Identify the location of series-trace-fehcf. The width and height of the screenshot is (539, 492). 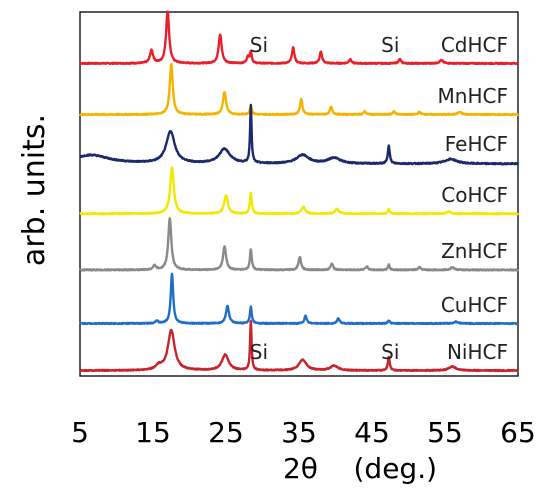
(299, 134).